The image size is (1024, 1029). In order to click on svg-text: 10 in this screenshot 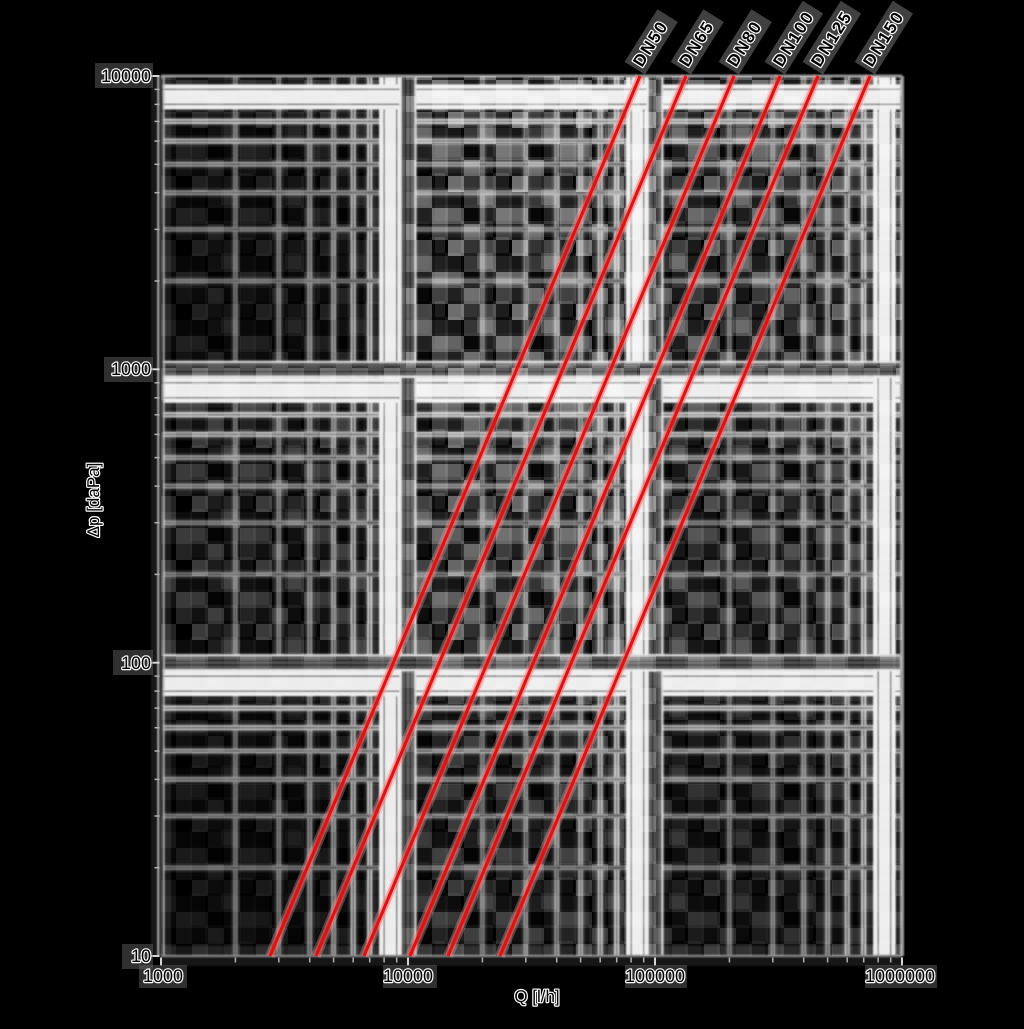, I will do `click(141, 956)`.